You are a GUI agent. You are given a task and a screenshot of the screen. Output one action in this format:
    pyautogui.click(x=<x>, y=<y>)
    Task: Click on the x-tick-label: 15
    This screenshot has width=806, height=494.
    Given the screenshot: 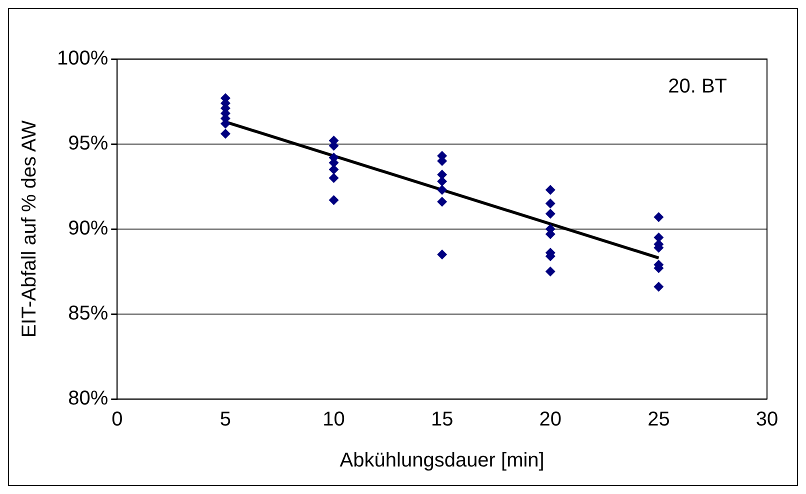 What is the action you would take?
    pyautogui.click(x=442, y=419)
    